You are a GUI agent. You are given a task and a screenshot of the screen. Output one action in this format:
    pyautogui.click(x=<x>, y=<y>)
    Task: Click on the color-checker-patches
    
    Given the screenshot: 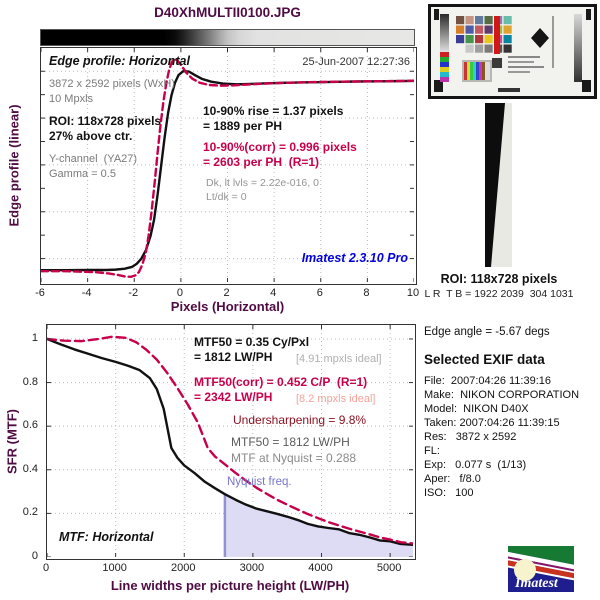 What is the action you would take?
    pyautogui.click(x=484, y=34)
    